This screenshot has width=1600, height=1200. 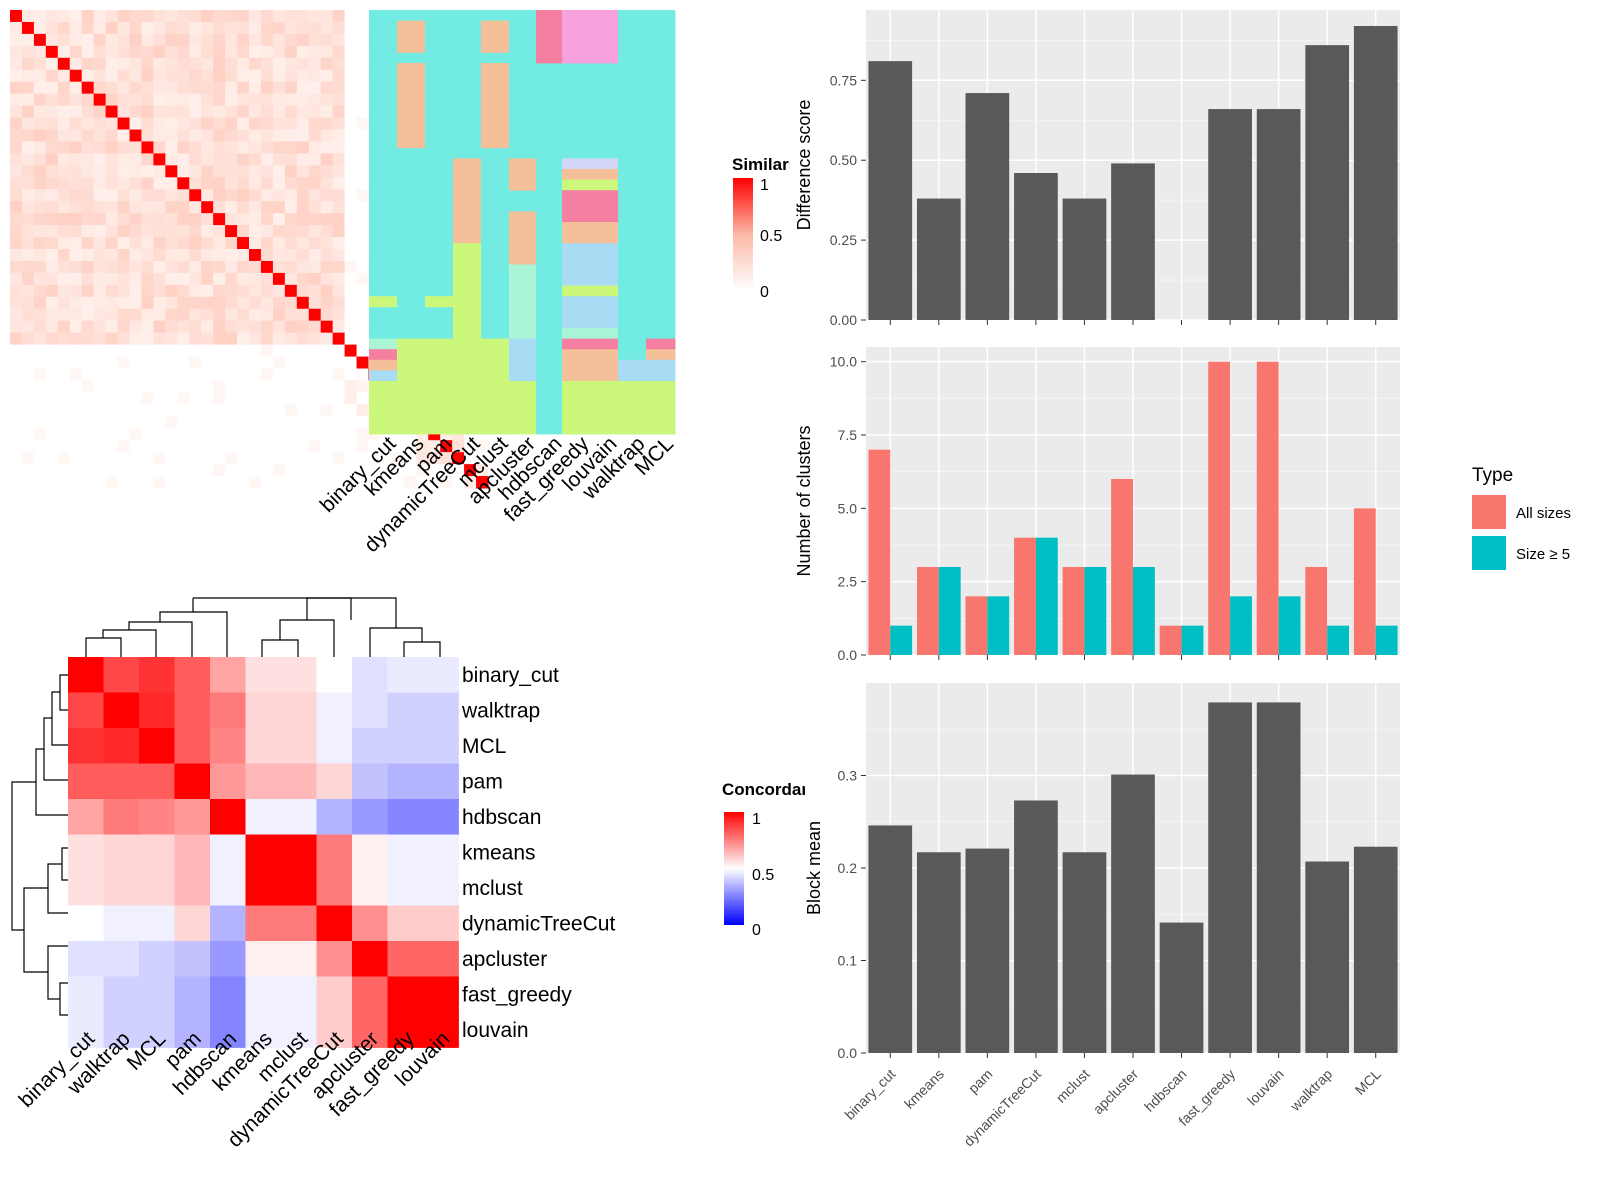 I want to click on cluster-segment-fast_greedy, so click(x=576, y=174).